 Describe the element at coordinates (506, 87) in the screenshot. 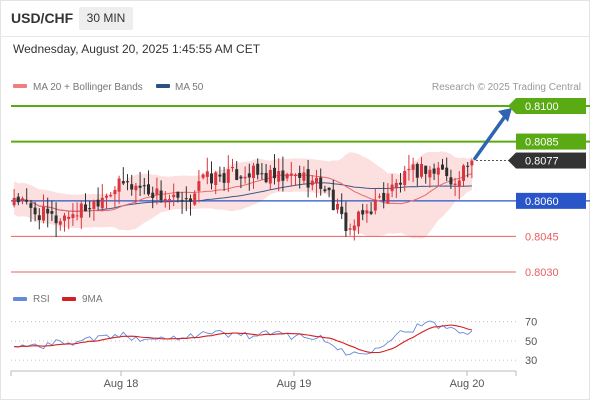

I see `watermark: Research © 2025 Trading Central` at that location.